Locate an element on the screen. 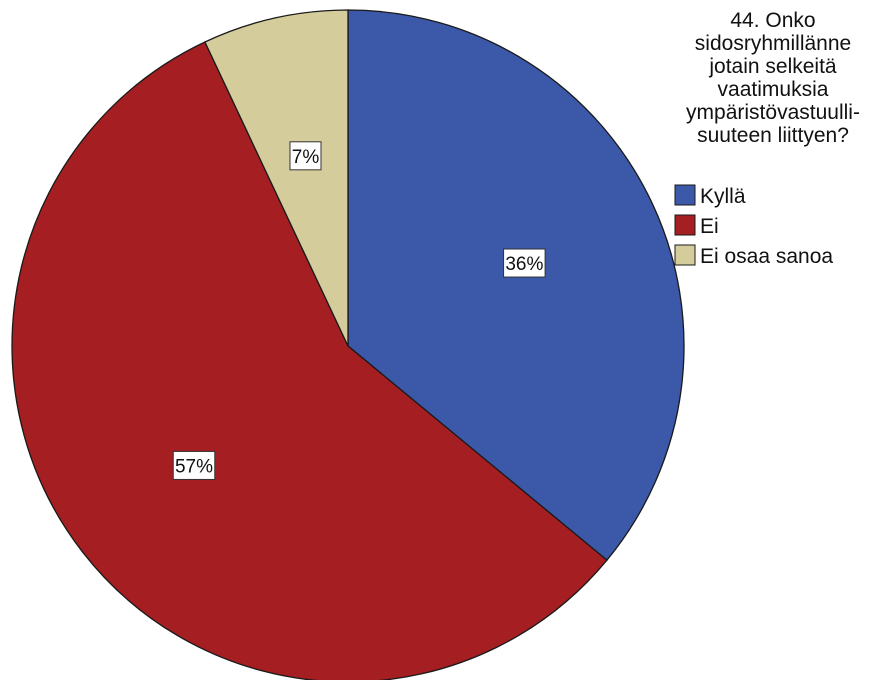 The width and height of the screenshot is (887, 680). pie-slice-ei-osaa-sanoa is located at coordinates (276, 178).